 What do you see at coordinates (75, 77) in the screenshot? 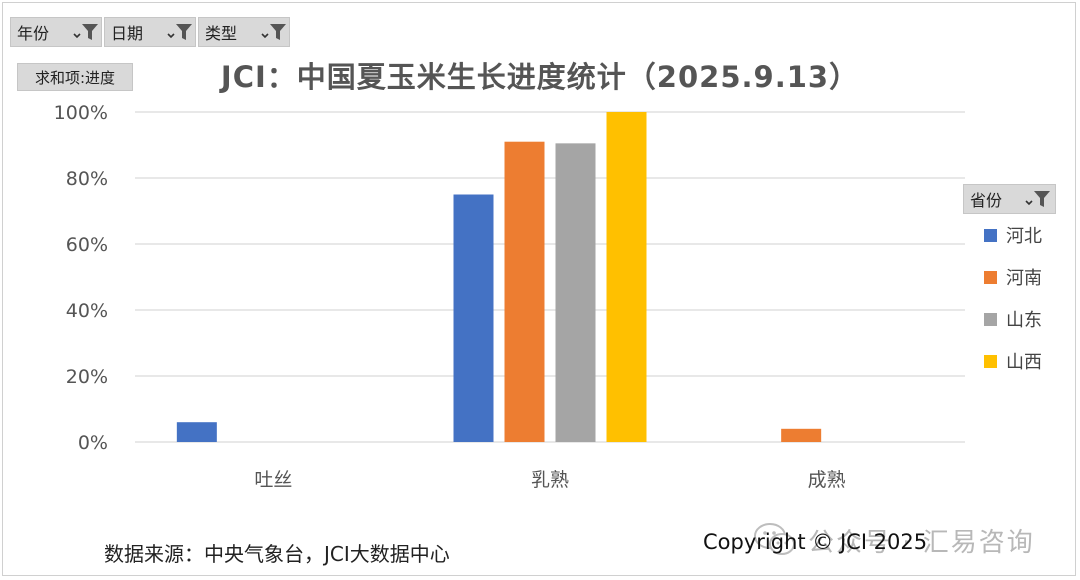
I see `value-field-button: 求和项:进度` at bounding box center [75, 77].